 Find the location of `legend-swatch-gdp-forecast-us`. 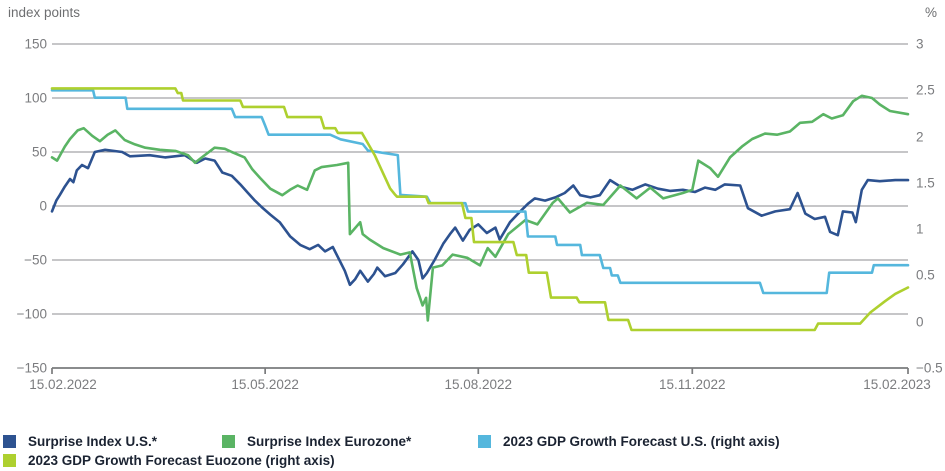

legend-swatch-gdp-forecast-us is located at coordinates (484, 441).